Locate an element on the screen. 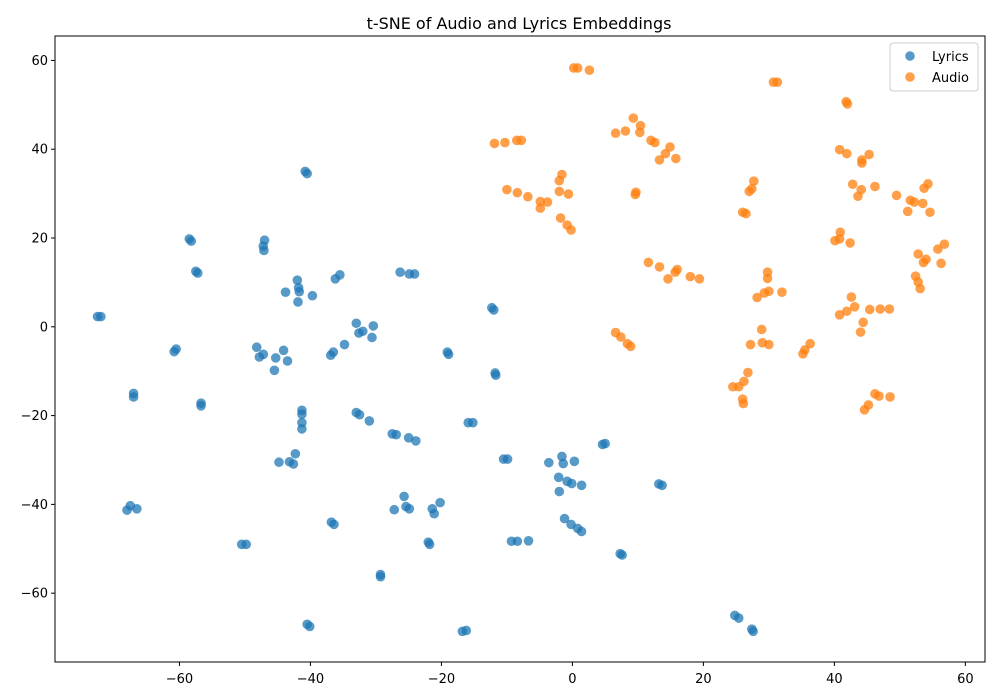 The width and height of the screenshot is (1000, 700). legend-label-lyrics: Lyrics is located at coordinates (950, 57).